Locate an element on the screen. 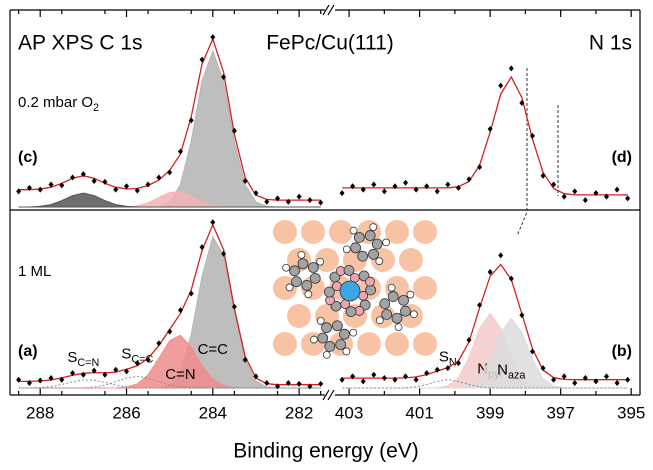 The image size is (653, 470). component-label: SC=N is located at coordinates (83, 359).